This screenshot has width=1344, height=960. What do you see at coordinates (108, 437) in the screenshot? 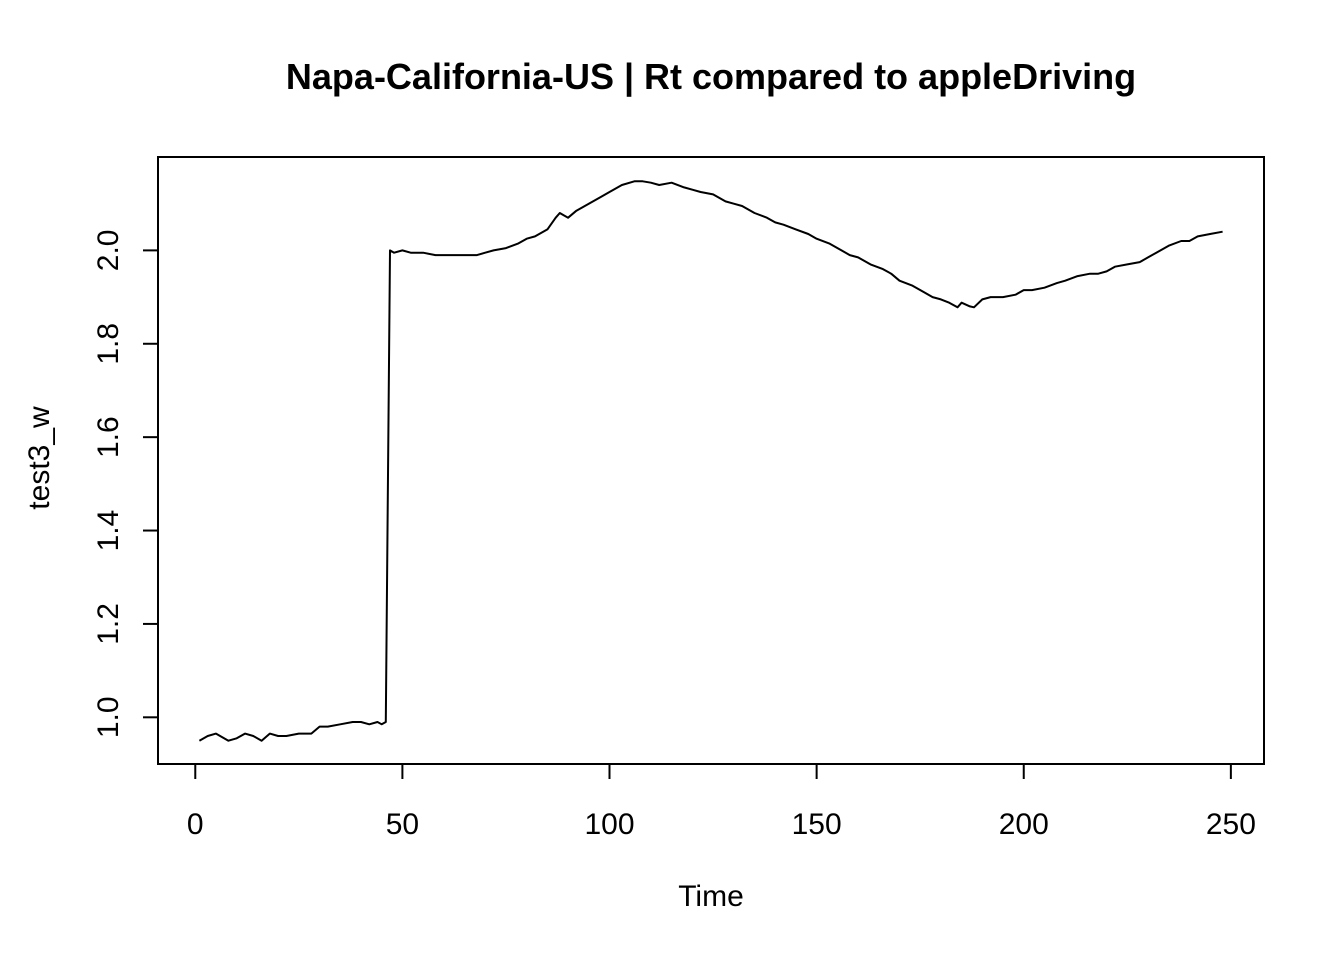
I see `y-tick-label: 1.6` at bounding box center [108, 437].